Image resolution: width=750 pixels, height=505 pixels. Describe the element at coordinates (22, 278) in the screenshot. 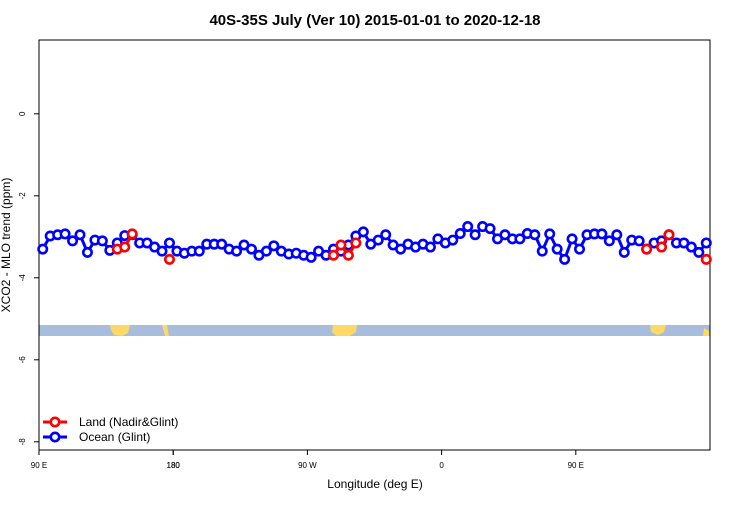

I see `y-tick-label: -4` at that location.